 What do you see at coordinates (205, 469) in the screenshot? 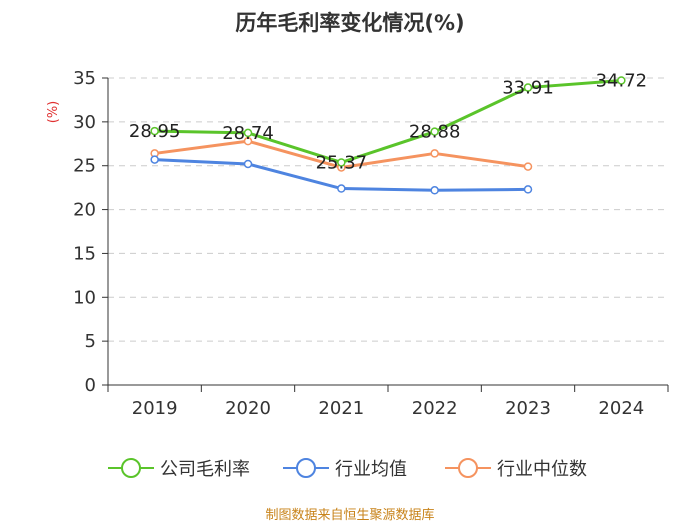
I see `legend-label: 公司毛利率` at bounding box center [205, 469].